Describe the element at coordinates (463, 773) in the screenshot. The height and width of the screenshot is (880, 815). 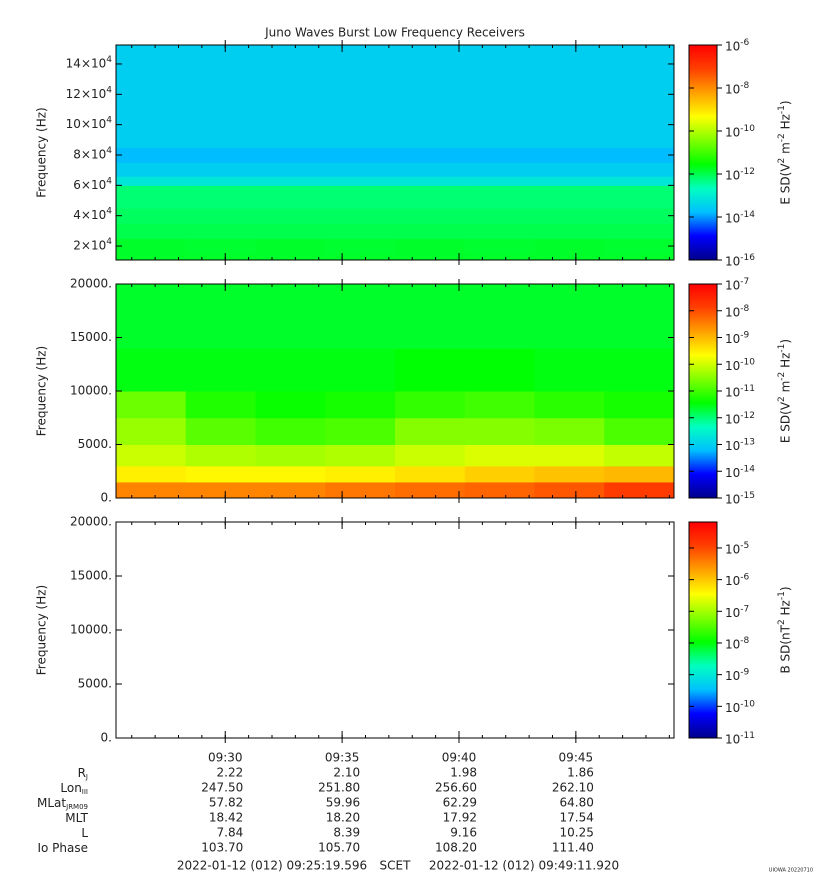
I see `ephemeris-value: 1.98` at that location.